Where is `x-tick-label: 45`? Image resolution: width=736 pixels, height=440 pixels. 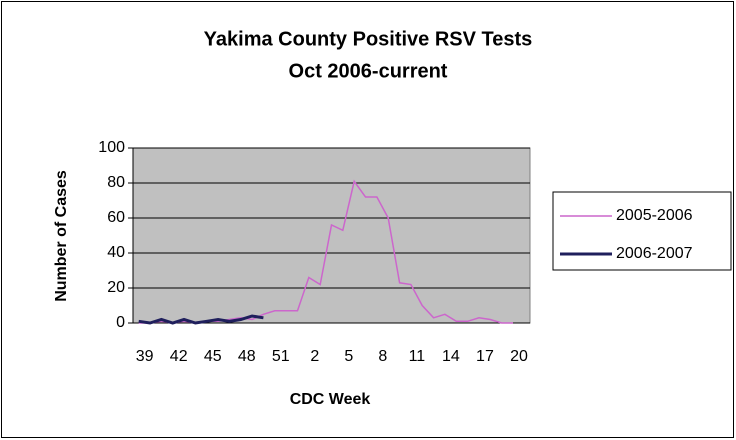
x-tick-label: 45 is located at coordinates (213, 356).